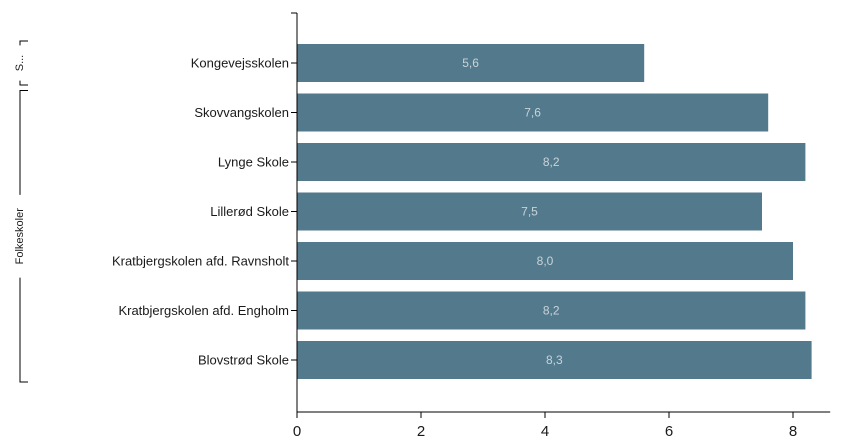 Image resolution: width=848 pixels, height=441 pixels. I want to click on value-tick-label-1: 2, so click(421, 431).